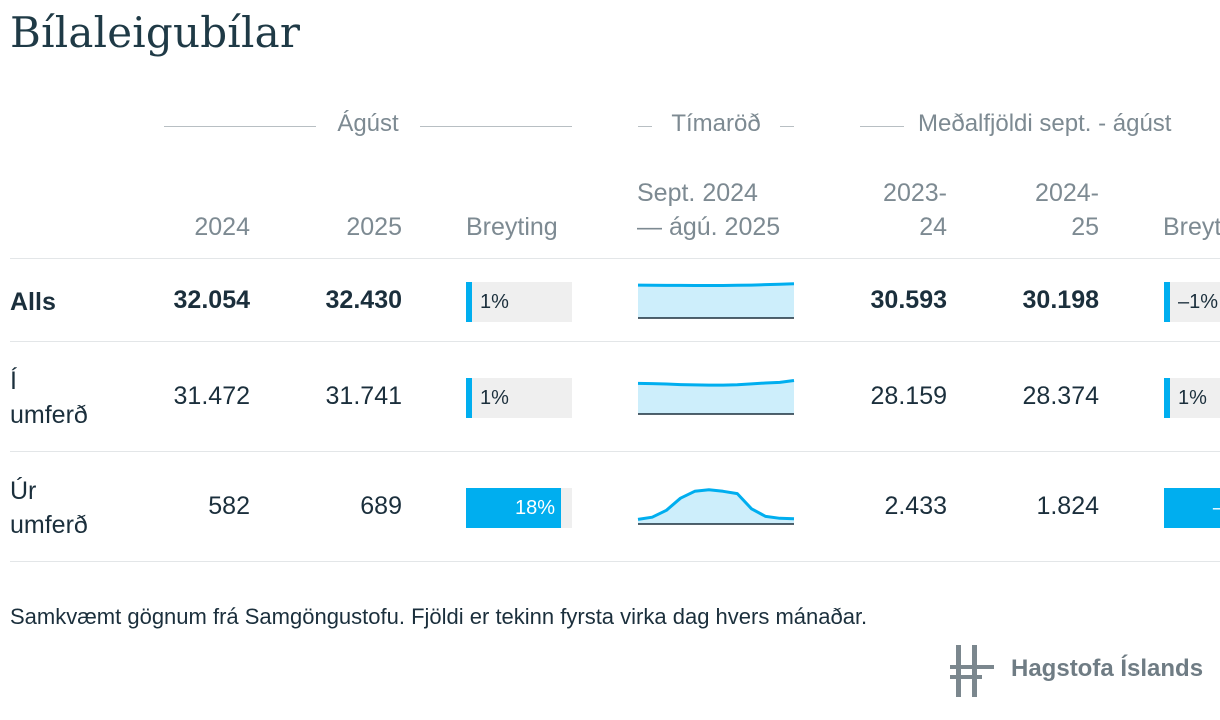 The image size is (1220, 720). What do you see at coordinates (534, 508) in the screenshot?
I see `change-label: 18%` at bounding box center [534, 508].